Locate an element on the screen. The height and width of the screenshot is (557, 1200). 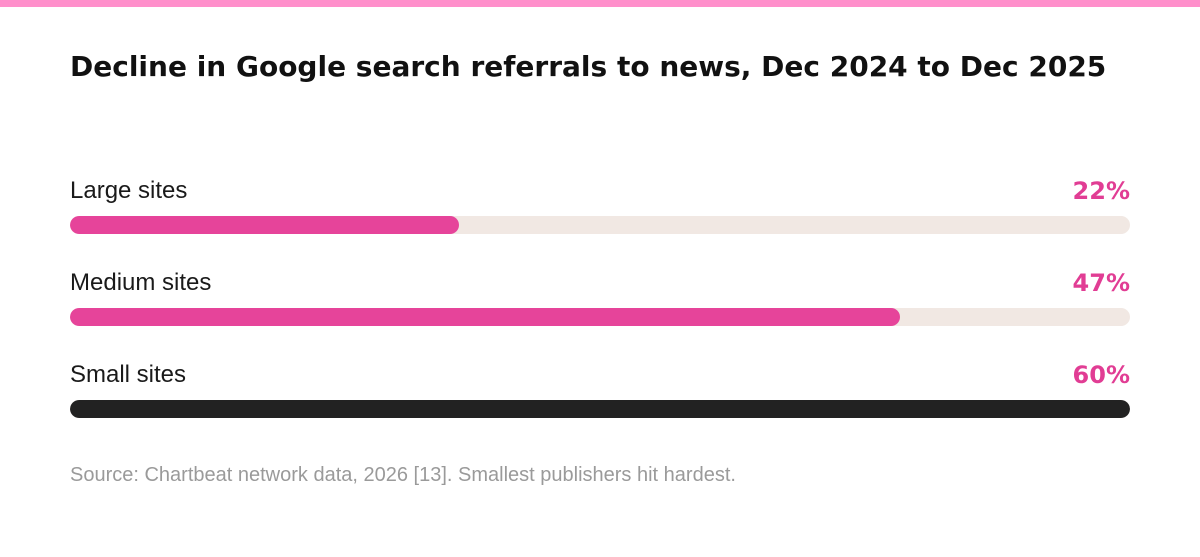
bar-track-large-sites is located at coordinates (600, 225).